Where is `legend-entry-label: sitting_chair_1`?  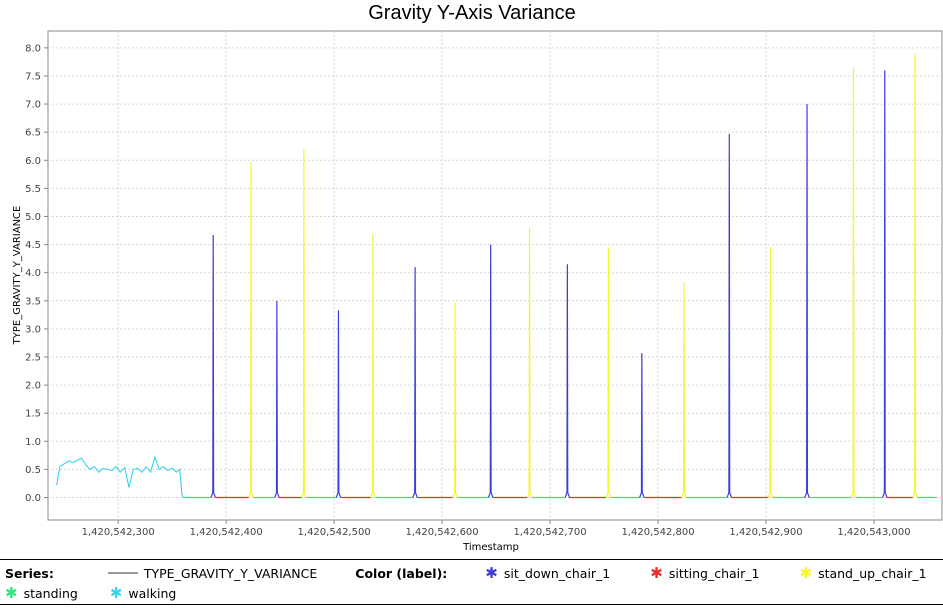 legend-entry-label: sitting_chair_1 is located at coordinates (714, 573).